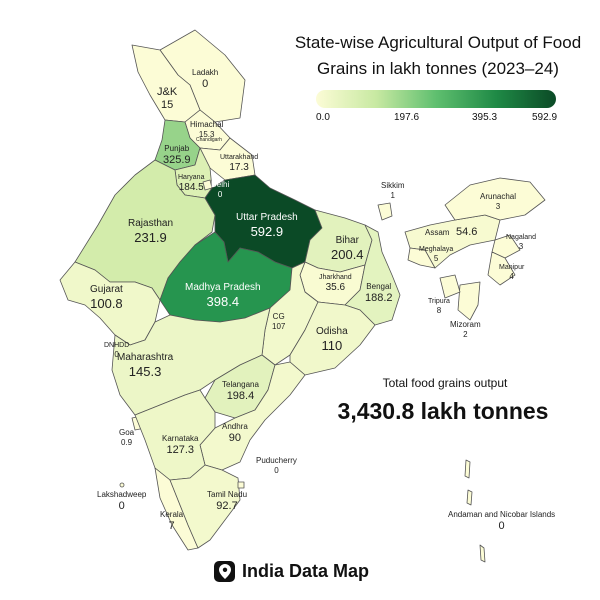 This screenshot has height=600, width=600. What do you see at coordinates (239, 164) in the screenshot?
I see `label-uttarakhand: Uttarakhand 17.3` at bounding box center [239, 164].